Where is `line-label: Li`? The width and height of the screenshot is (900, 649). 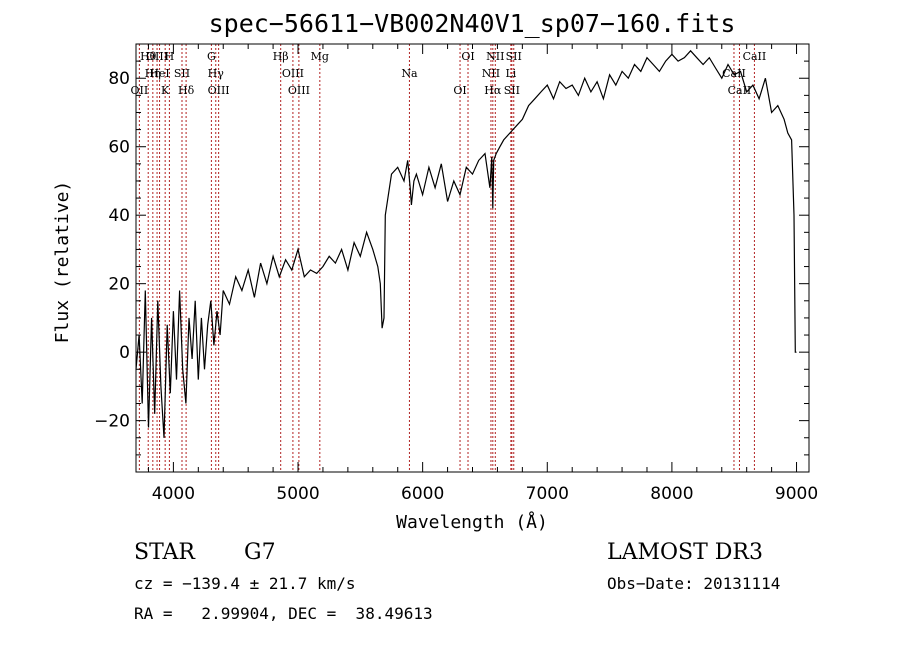
line-label: Li is located at coordinates (510, 73).